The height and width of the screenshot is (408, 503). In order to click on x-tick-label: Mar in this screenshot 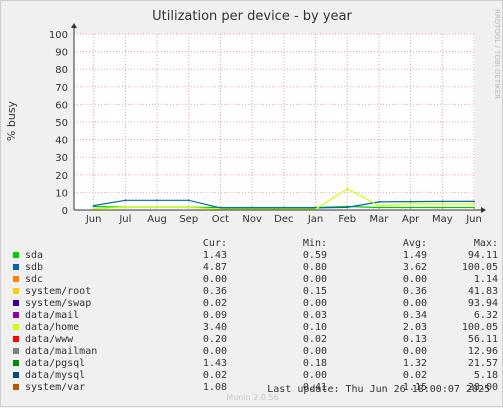, I will do `click(380, 219)`.